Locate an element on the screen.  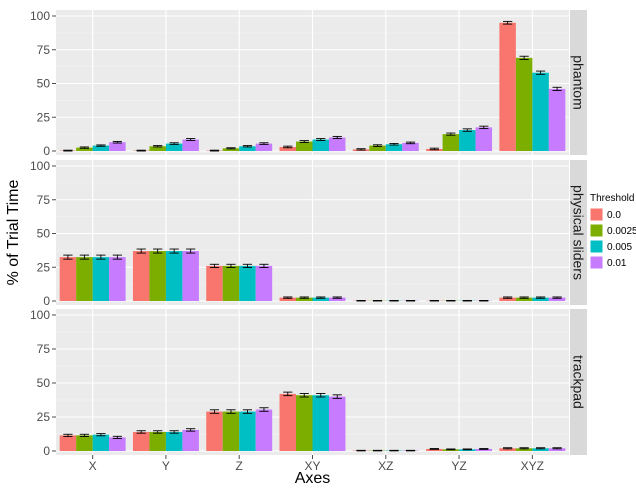
y-axis-title: % of Trial Time is located at coordinates (13, 233).